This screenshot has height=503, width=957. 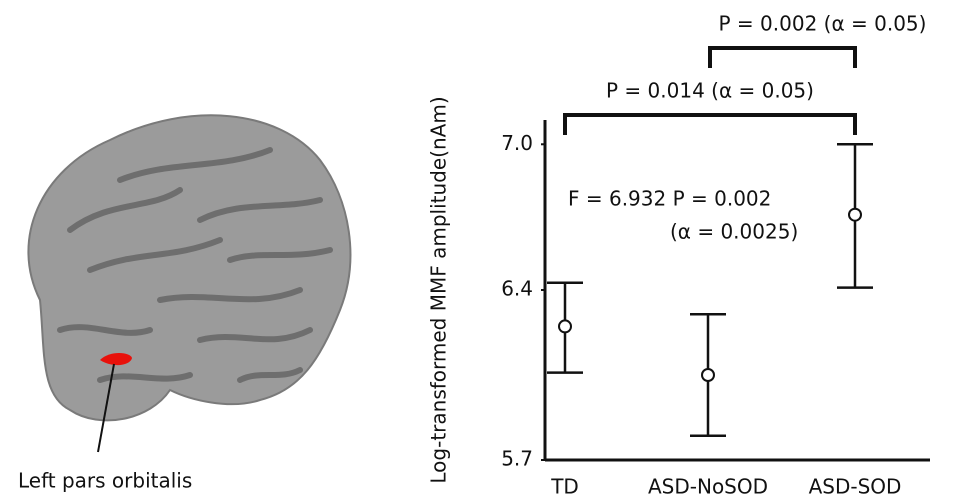 What do you see at coordinates (708, 487) in the screenshot?
I see `x-tick-label: ASD-NoSOD` at bounding box center [708, 487].